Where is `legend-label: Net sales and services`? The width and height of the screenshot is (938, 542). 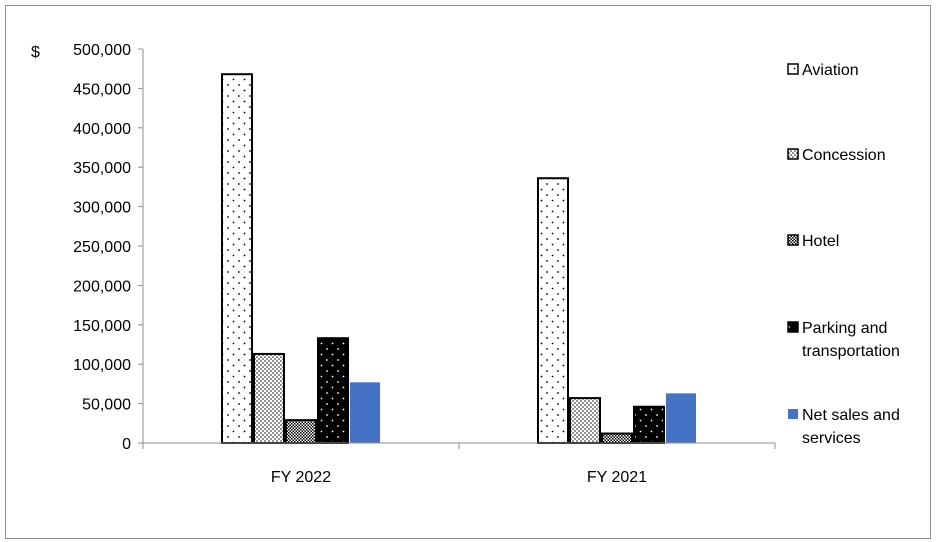
legend-label: Net sales and services is located at coordinates (851, 427).